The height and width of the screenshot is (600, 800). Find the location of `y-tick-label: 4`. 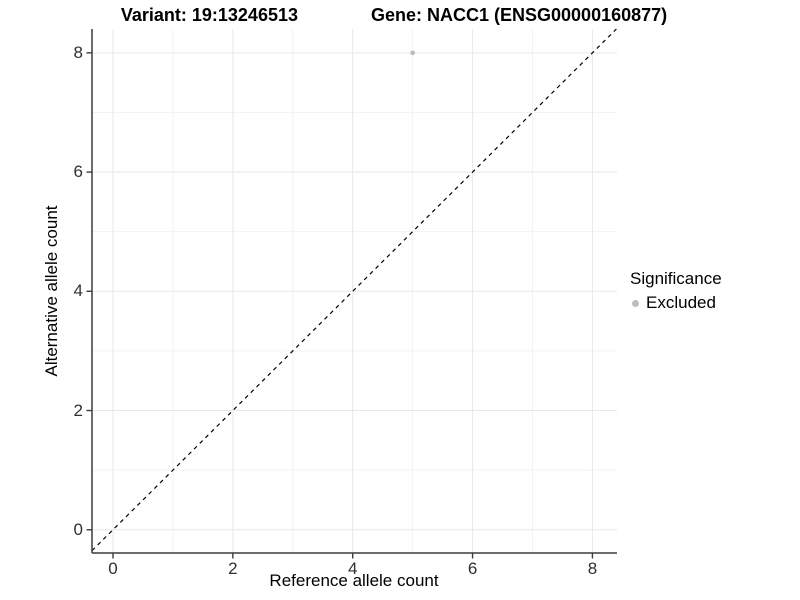

y-tick-label: 4 is located at coordinates (78, 291).